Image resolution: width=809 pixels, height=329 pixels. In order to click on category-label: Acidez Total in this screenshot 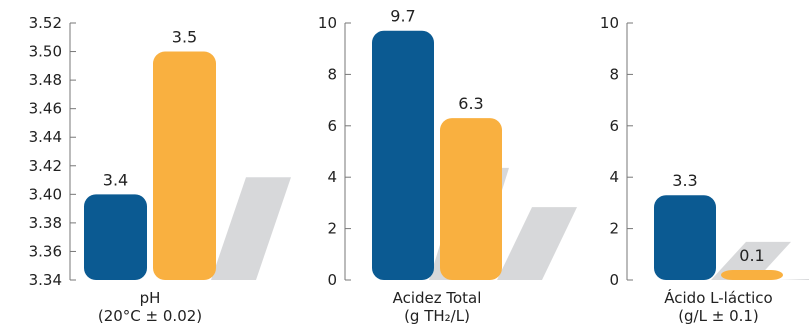, I will do `click(437, 298)`.